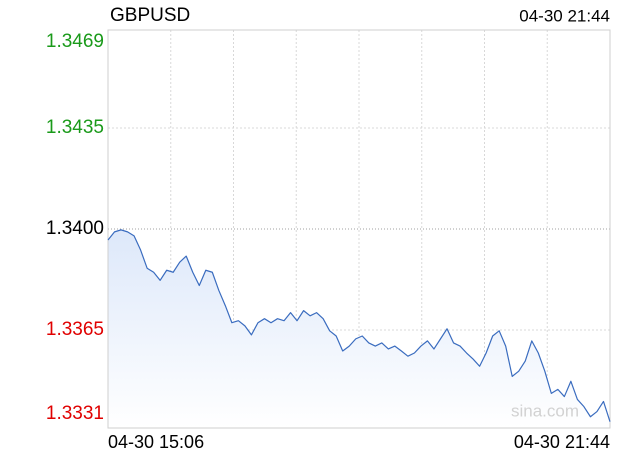 This screenshot has height=460, width=620. What do you see at coordinates (545, 410) in the screenshot?
I see `watermark: sina.com` at bounding box center [545, 410].